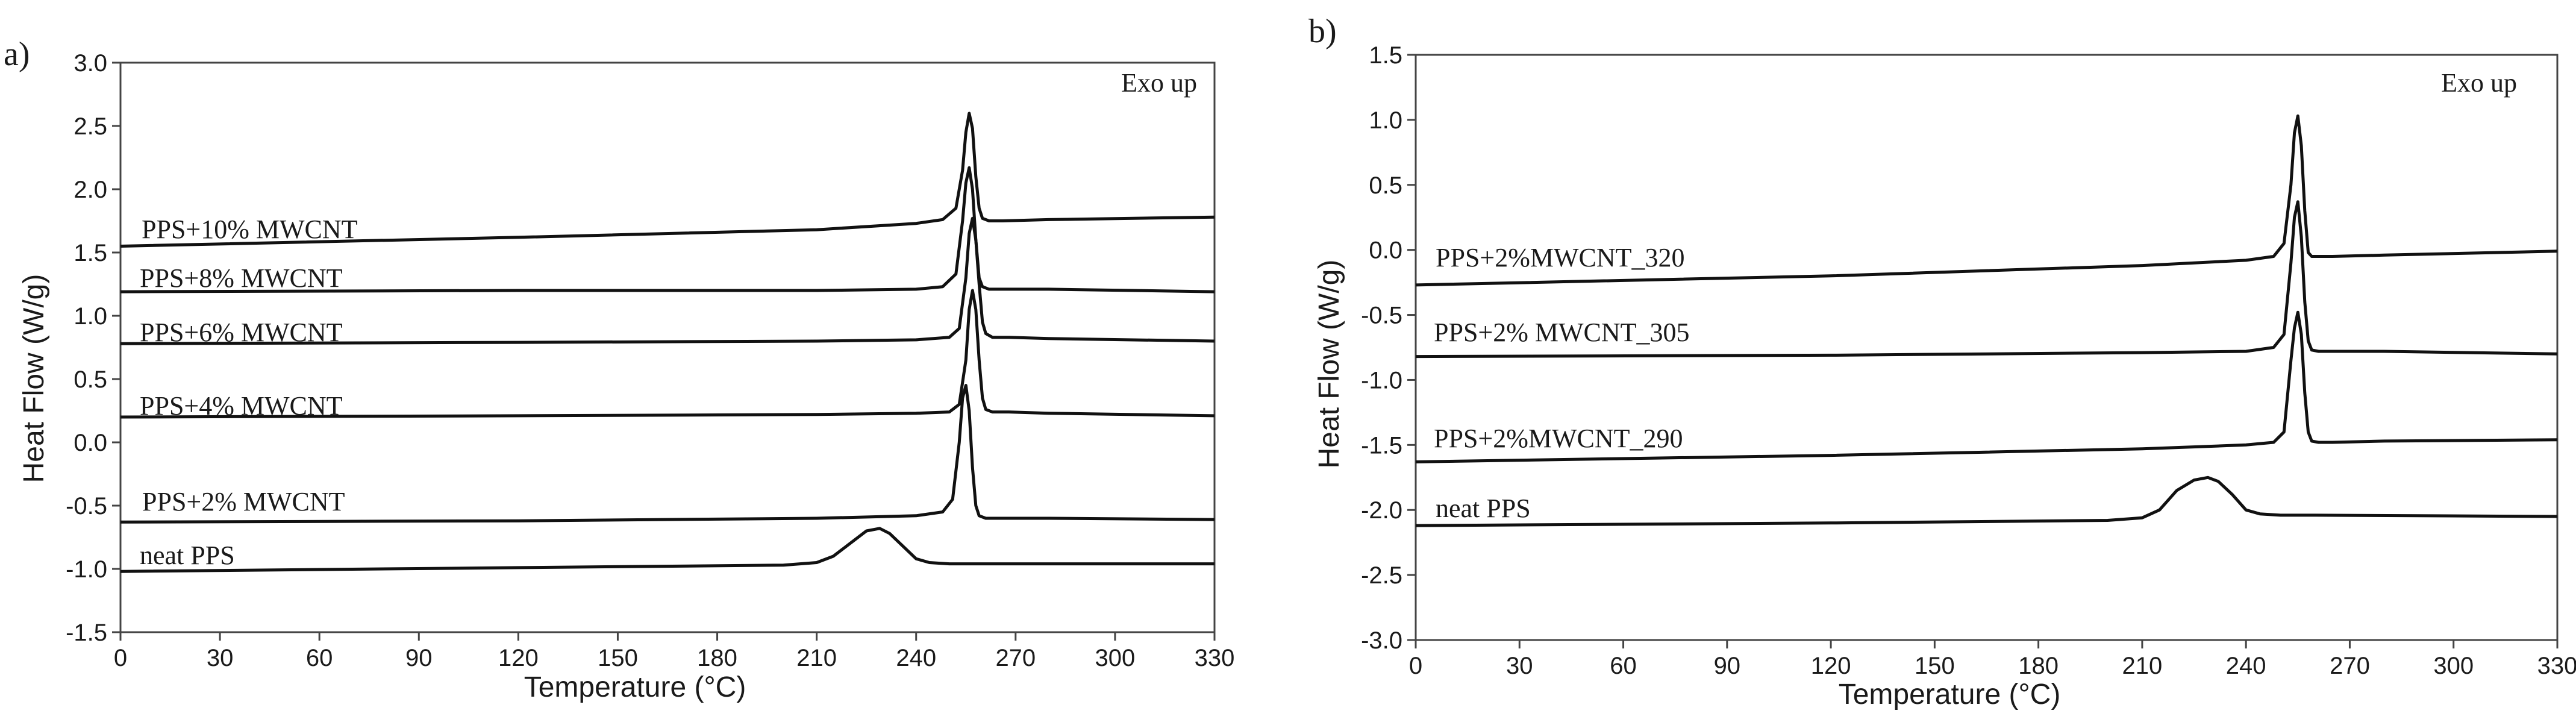 The height and width of the screenshot is (728, 2576). Describe the element at coordinates (90, 379) in the screenshot. I see `panel-a-y-tick-label: 0.5` at that location.